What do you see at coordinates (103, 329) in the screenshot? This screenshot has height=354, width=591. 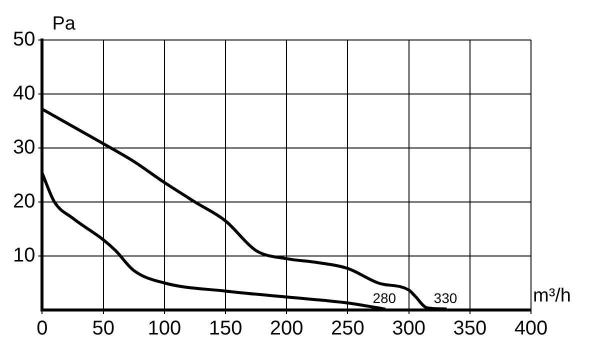 I see `x-tick-label: 50` at bounding box center [103, 329].